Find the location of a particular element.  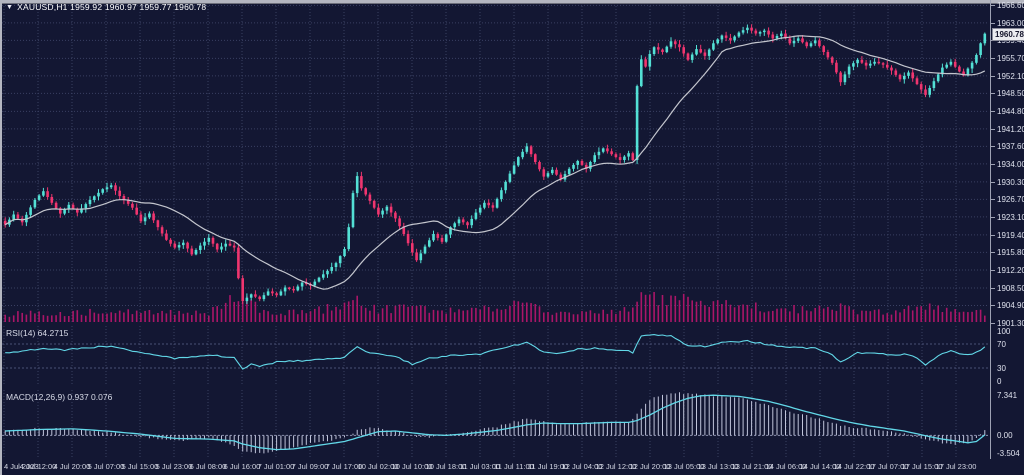

price-axis-label: 1930.30 is located at coordinates (1007, 182).